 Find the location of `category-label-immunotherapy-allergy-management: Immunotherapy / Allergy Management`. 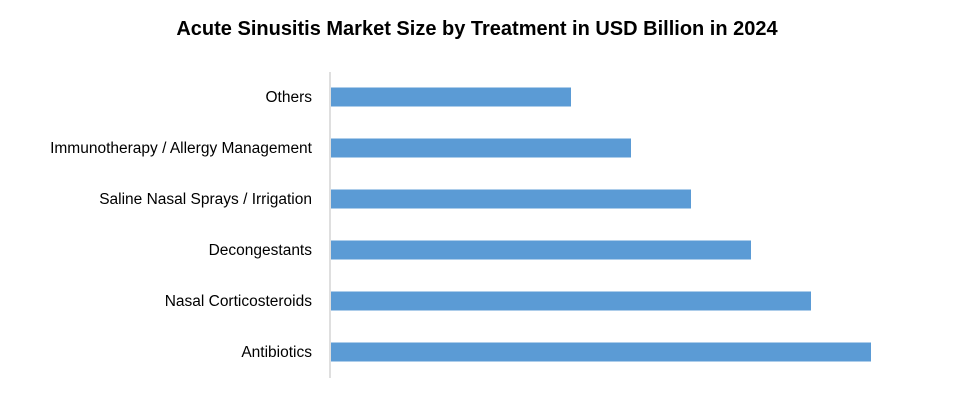

category-label-immunotherapy-allergy-management: Immunotherapy / Allergy Management is located at coordinates (181, 148).